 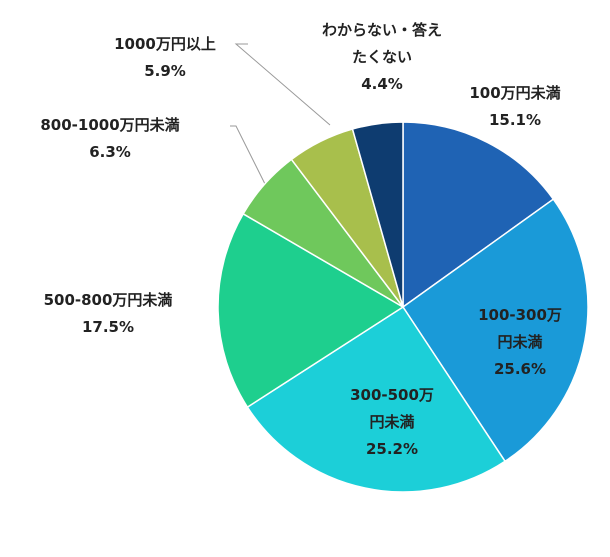 What do you see at coordinates (515, 120) in the screenshot?
I see `value-label: 15.1%` at bounding box center [515, 120].